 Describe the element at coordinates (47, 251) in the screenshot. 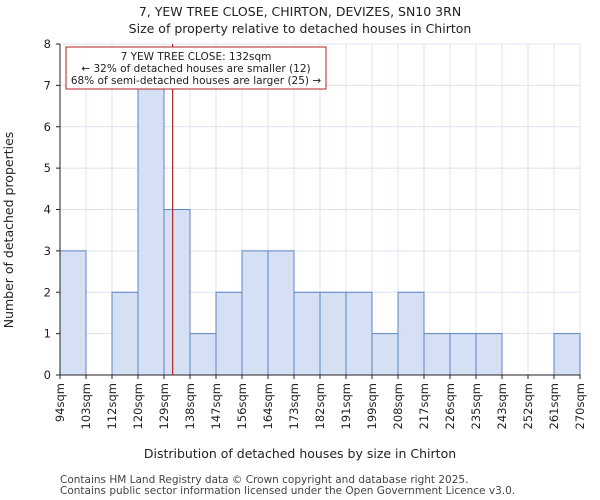

I see `y-tick-label: 3` at that location.